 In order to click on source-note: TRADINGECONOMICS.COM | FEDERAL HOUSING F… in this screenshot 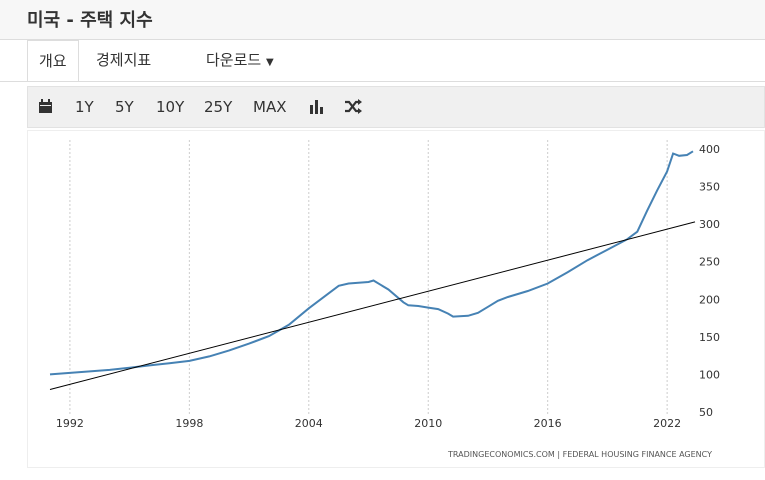, I will do `click(579, 454)`.